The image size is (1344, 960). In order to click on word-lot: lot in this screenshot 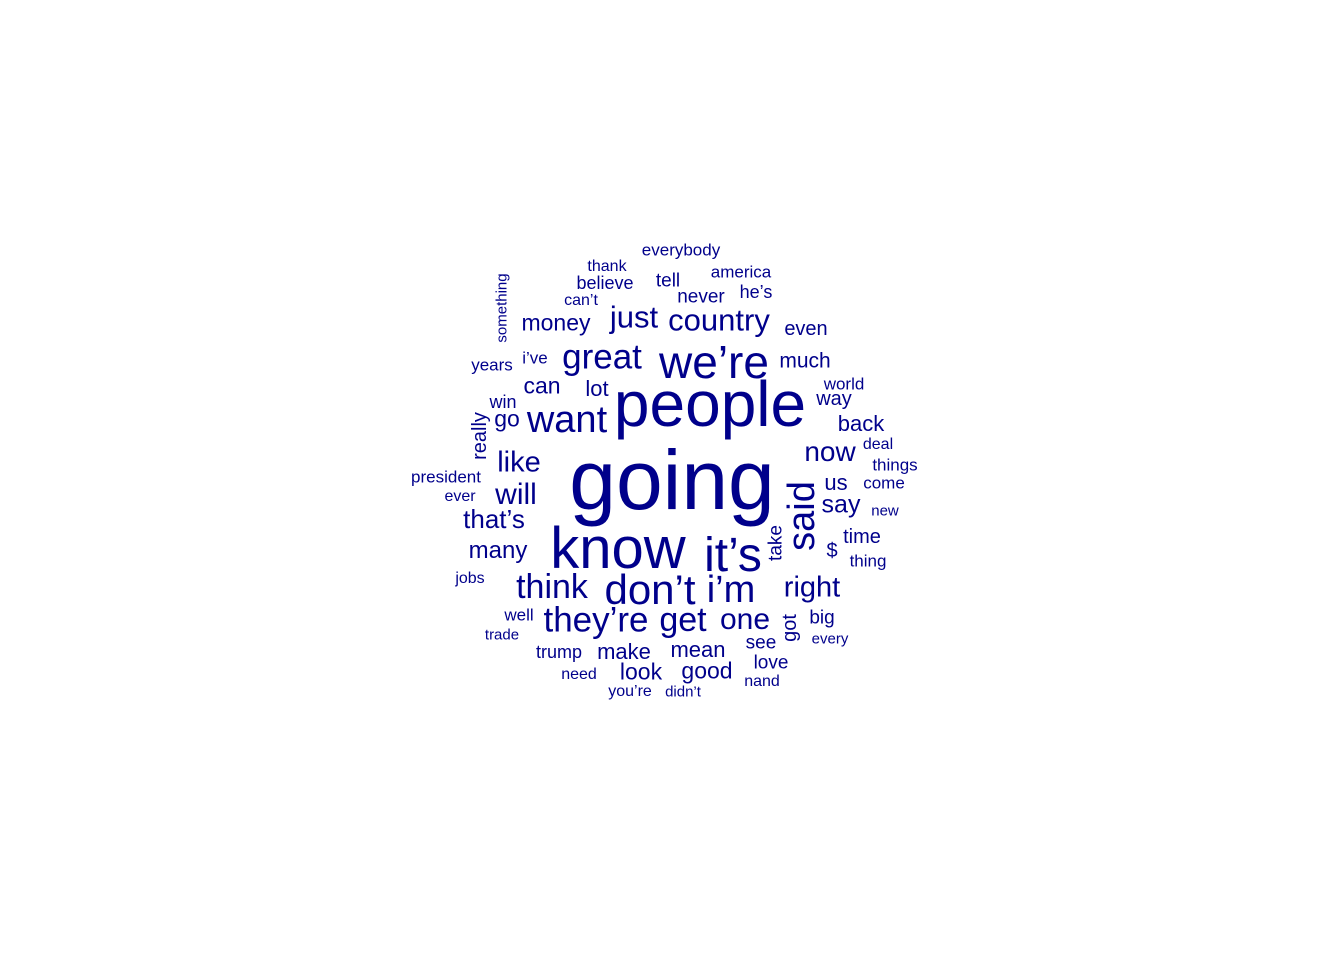, I will do `click(597, 388)`.